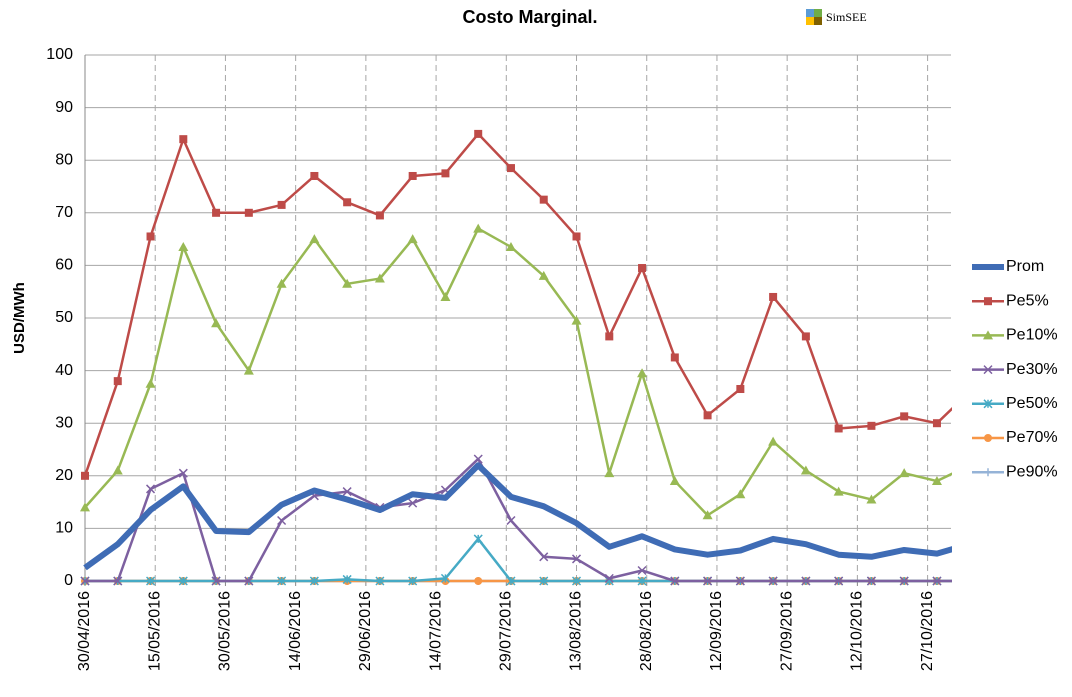 The height and width of the screenshot is (697, 1072). What do you see at coordinates (68, 580) in the screenshot?
I see `y-tick-label: 0` at bounding box center [68, 580].